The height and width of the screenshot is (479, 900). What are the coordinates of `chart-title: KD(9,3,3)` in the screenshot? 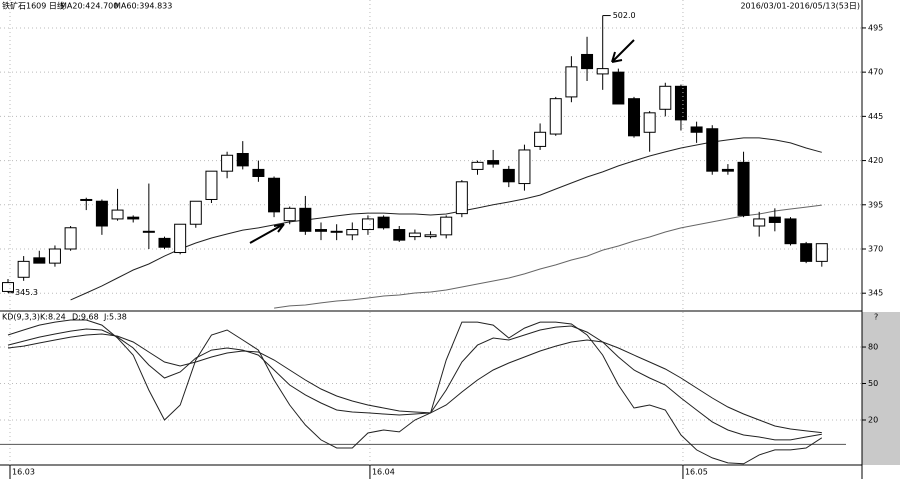 It's located at (21, 317).